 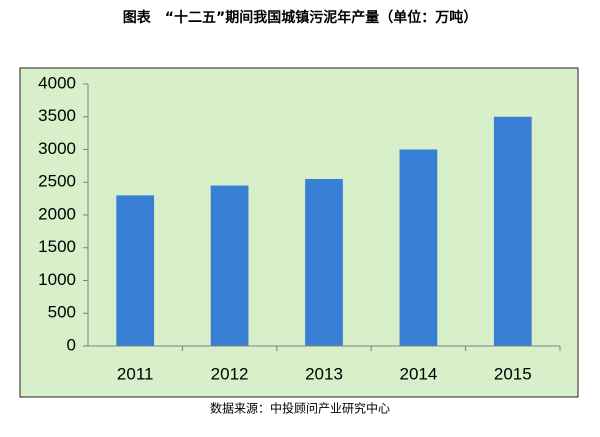 I want to click on y-tick-label: 4000, so click(x=57, y=82).